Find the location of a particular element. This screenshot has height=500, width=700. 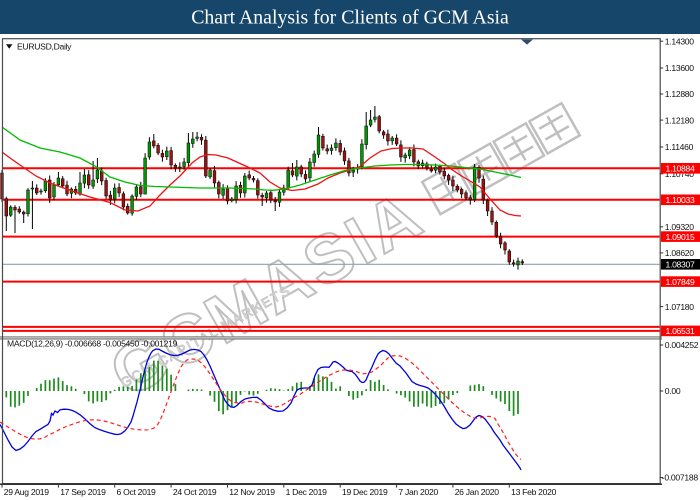

svg-text: 1.12180 is located at coordinates (679, 120).